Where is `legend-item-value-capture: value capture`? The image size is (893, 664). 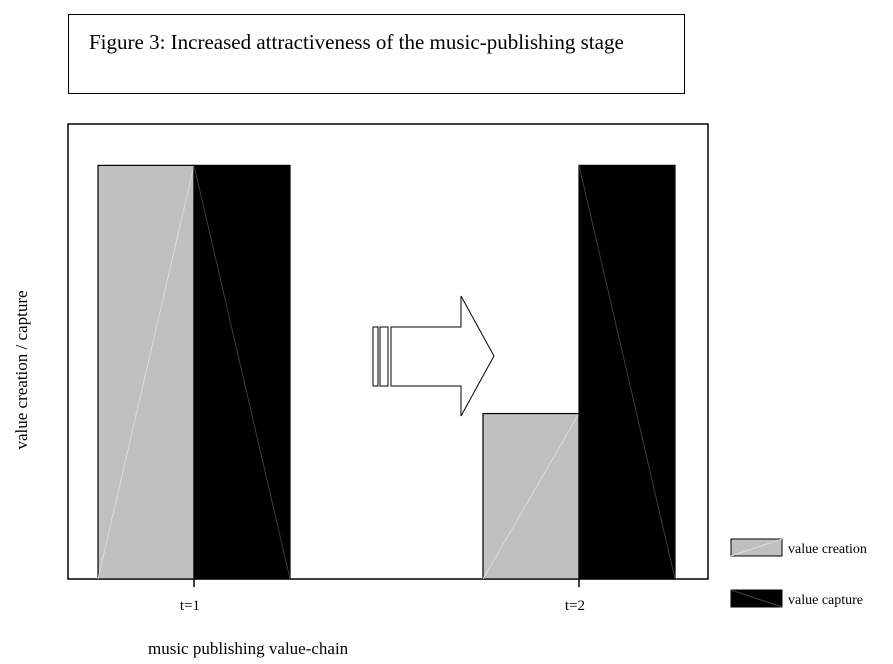
legend-item-value-capture: value capture is located at coordinates (796, 598).